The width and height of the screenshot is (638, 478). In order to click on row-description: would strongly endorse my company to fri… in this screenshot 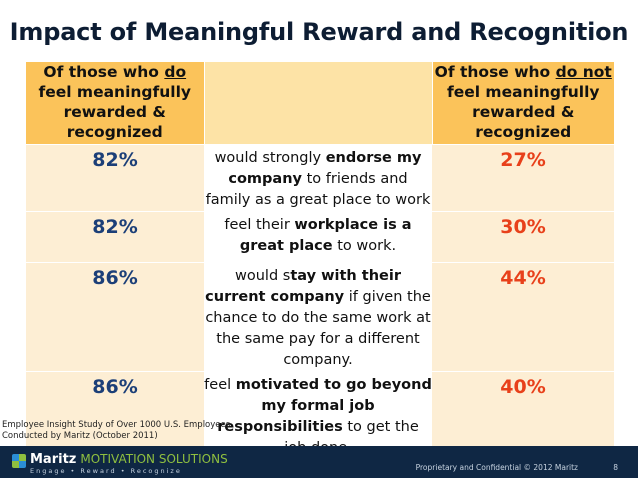, I will do `click(318, 178)`.